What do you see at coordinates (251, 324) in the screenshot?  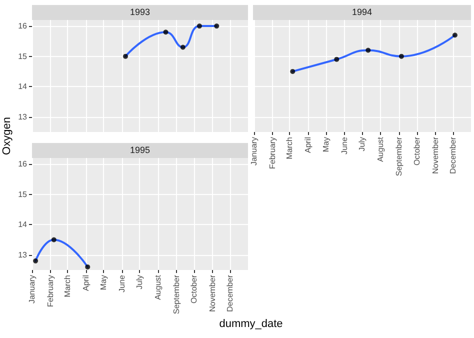 I see `x-axis-title: dummy_date` at bounding box center [251, 324].